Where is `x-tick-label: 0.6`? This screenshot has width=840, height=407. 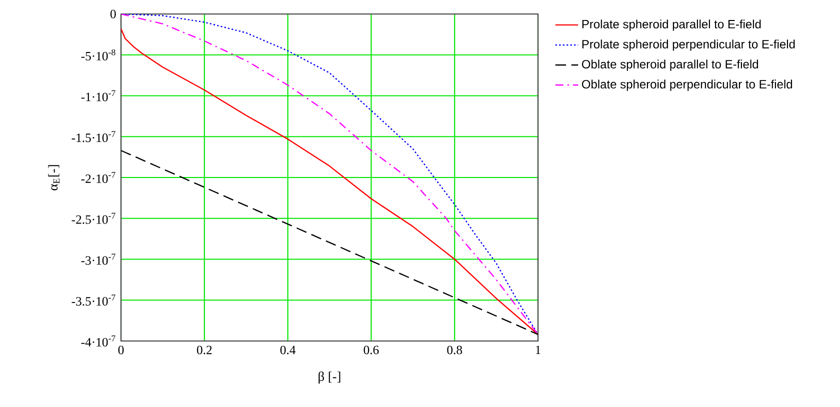 x-tick-label: 0.6 is located at coordinates (371, 350).